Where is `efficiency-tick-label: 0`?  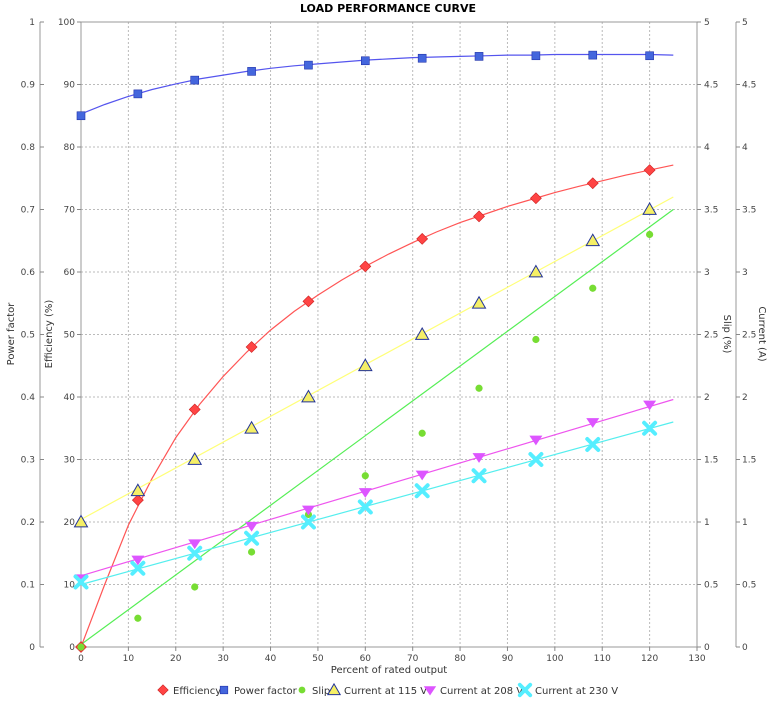
efficiency-tick-label: 0 is located at coordinates (72, 648).